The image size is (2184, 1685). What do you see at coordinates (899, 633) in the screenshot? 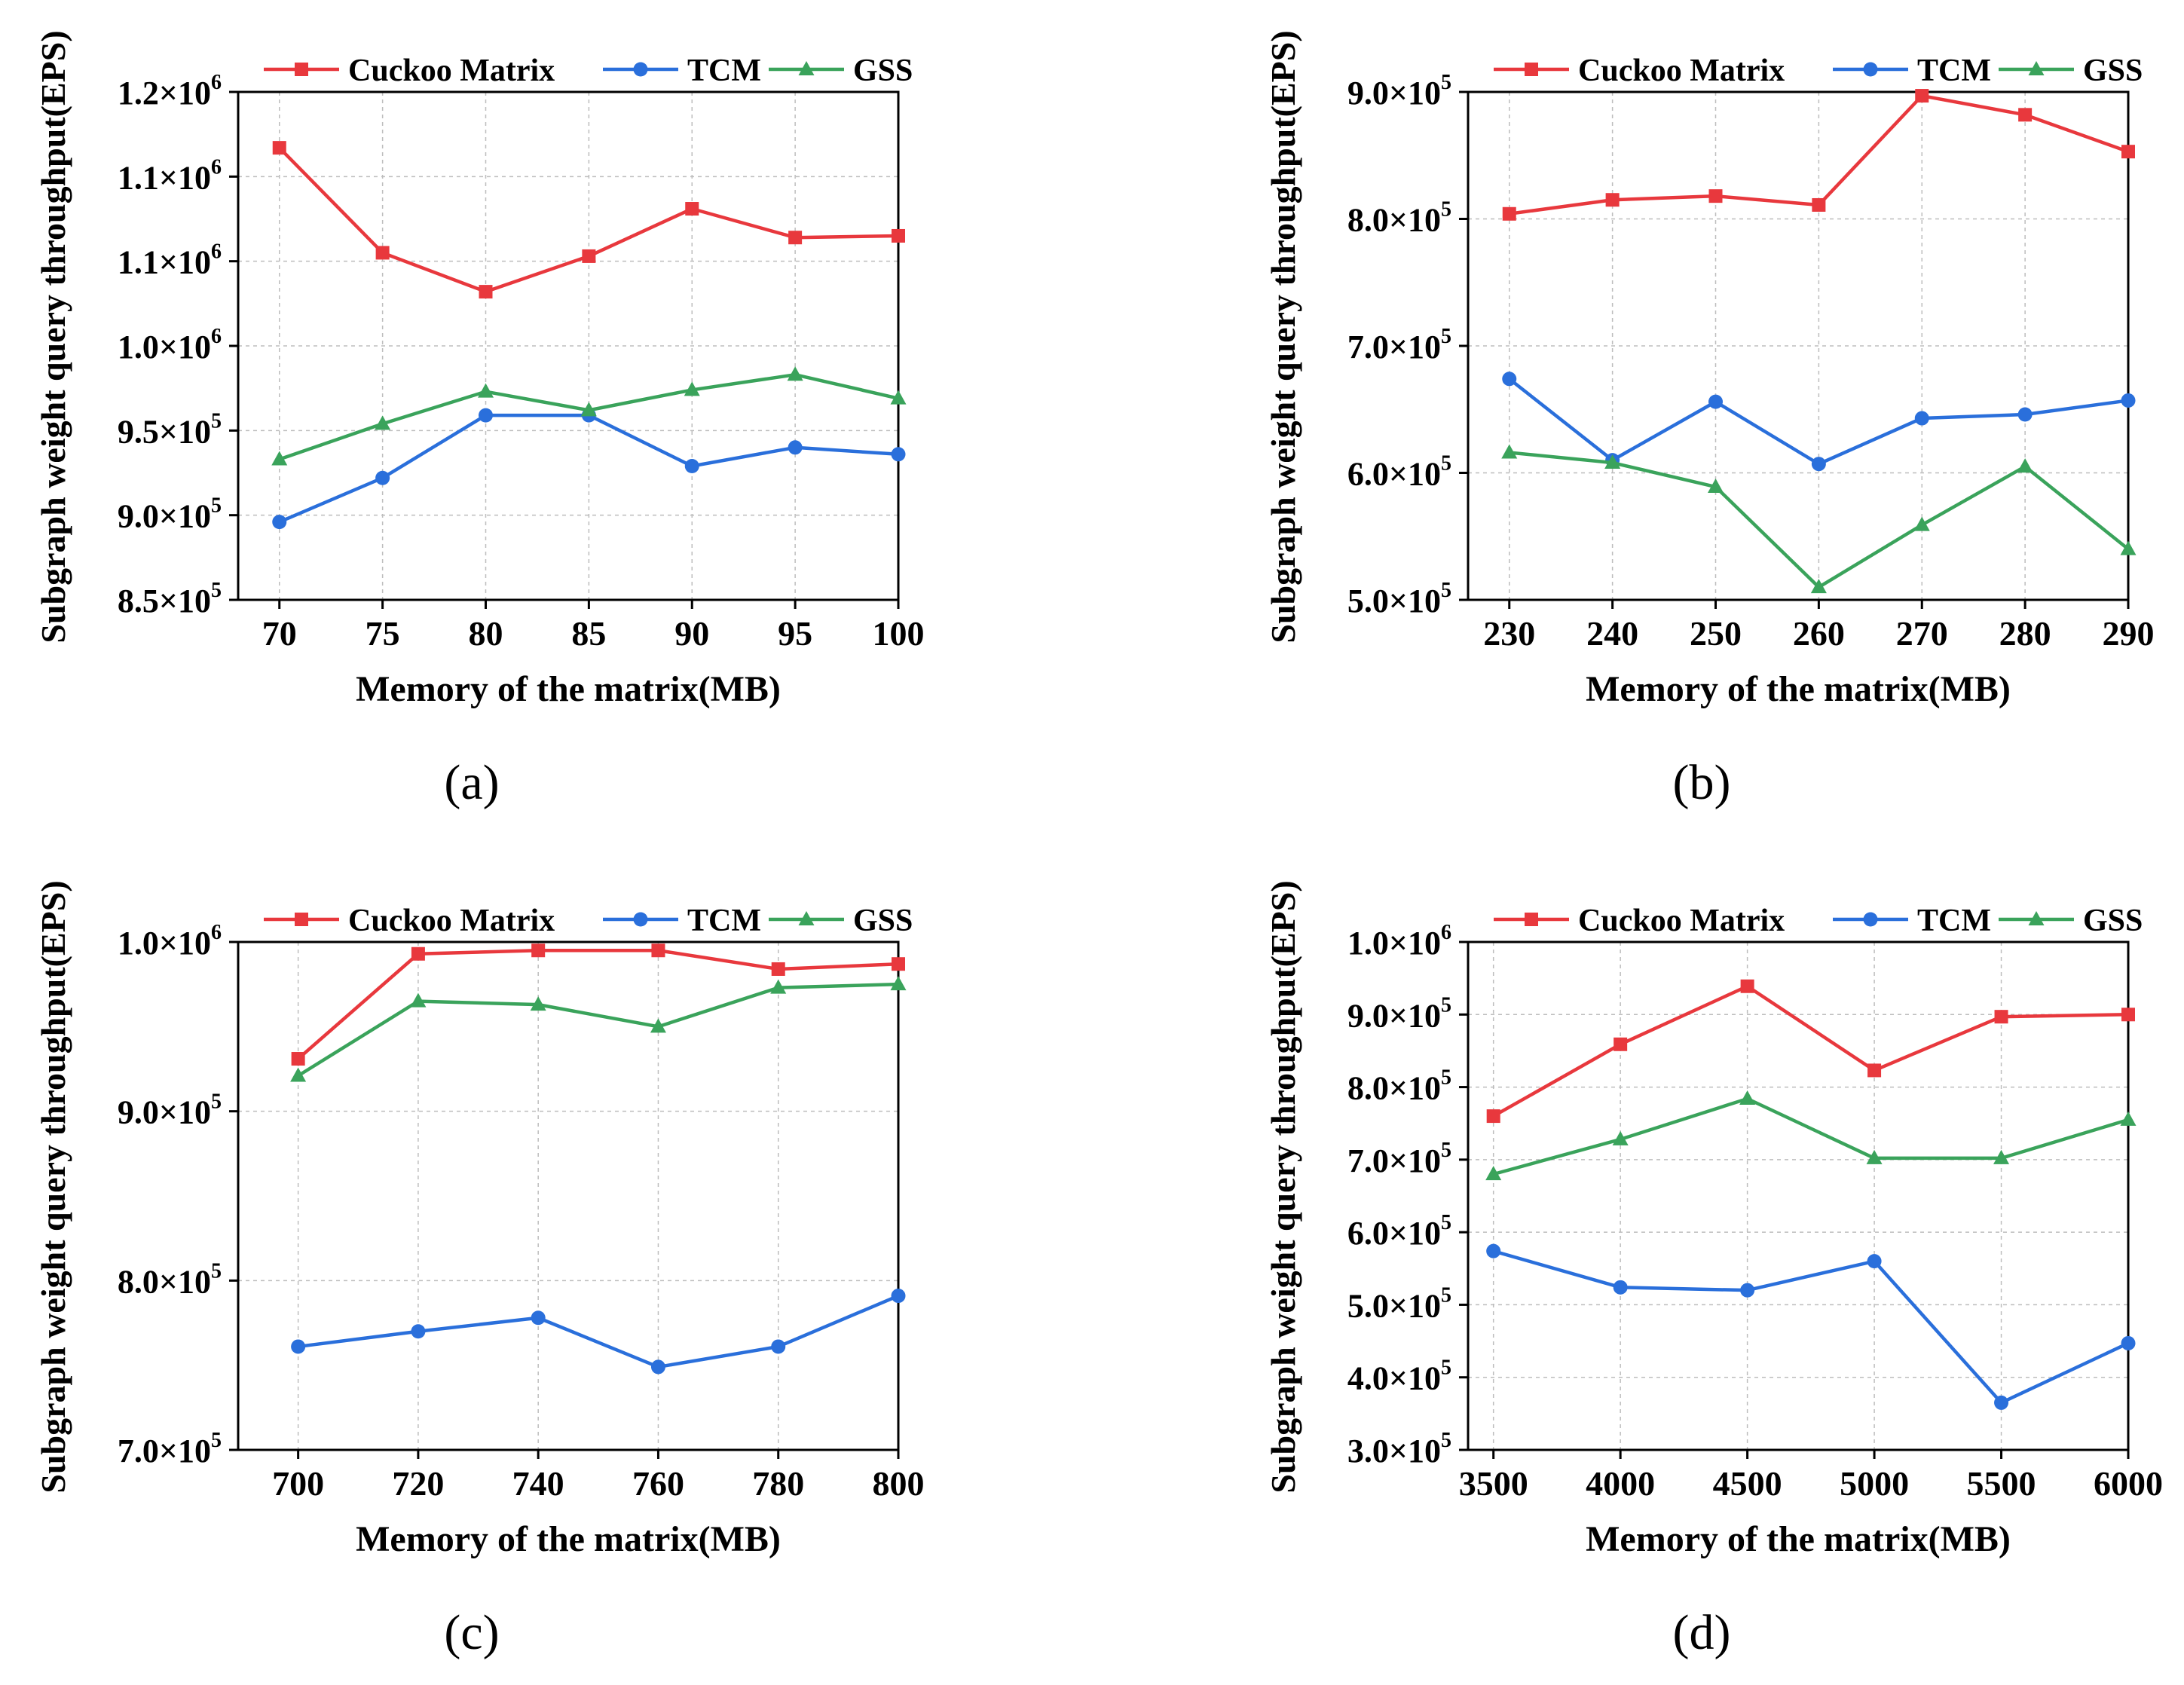
I see `panel-a-xtick-label-100: 100` at bounding box center [899, 633].